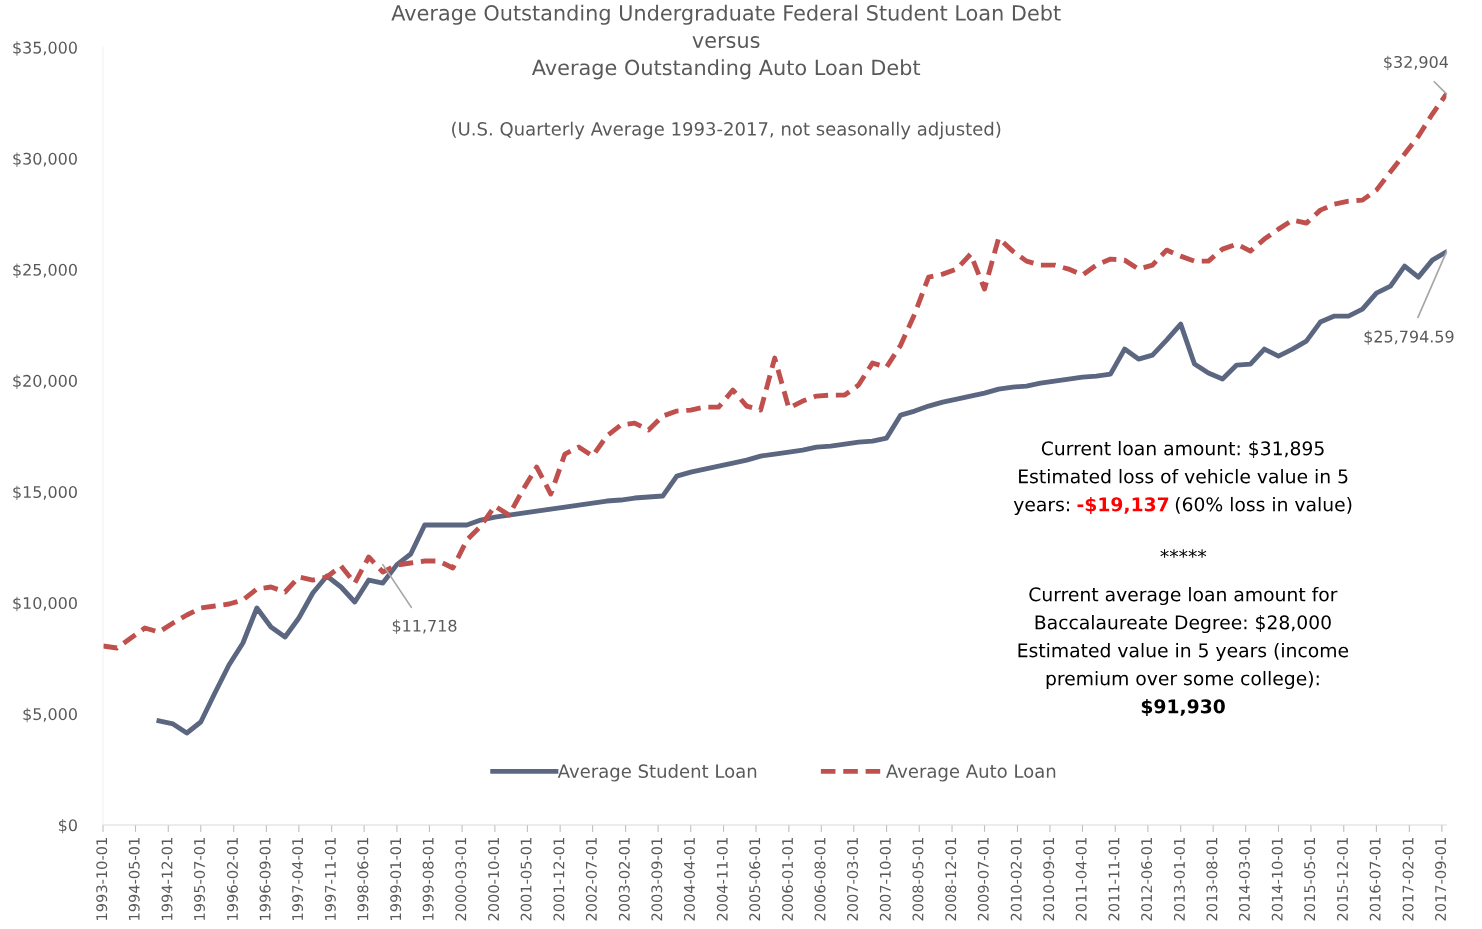 The image size is (1482, 929). Describe the element at coordinates (591, 879) in the screenshot. I see `x-tick-label: 2002-07-01` at that location.